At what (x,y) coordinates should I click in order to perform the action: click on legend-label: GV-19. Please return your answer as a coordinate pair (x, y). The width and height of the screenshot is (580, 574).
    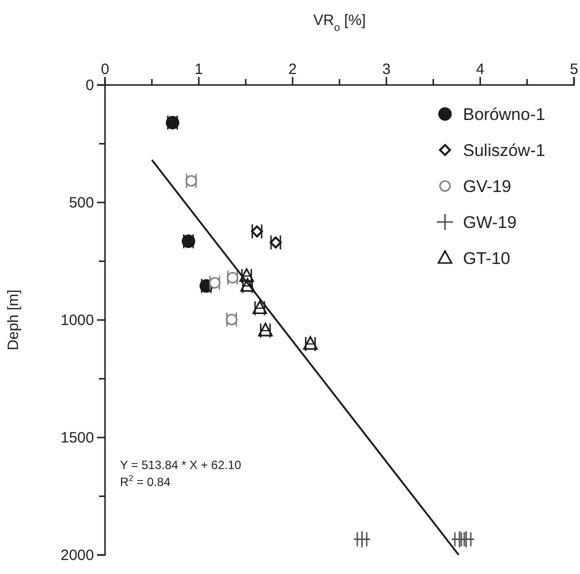
    Looking at the image, I should click on (487, 186).